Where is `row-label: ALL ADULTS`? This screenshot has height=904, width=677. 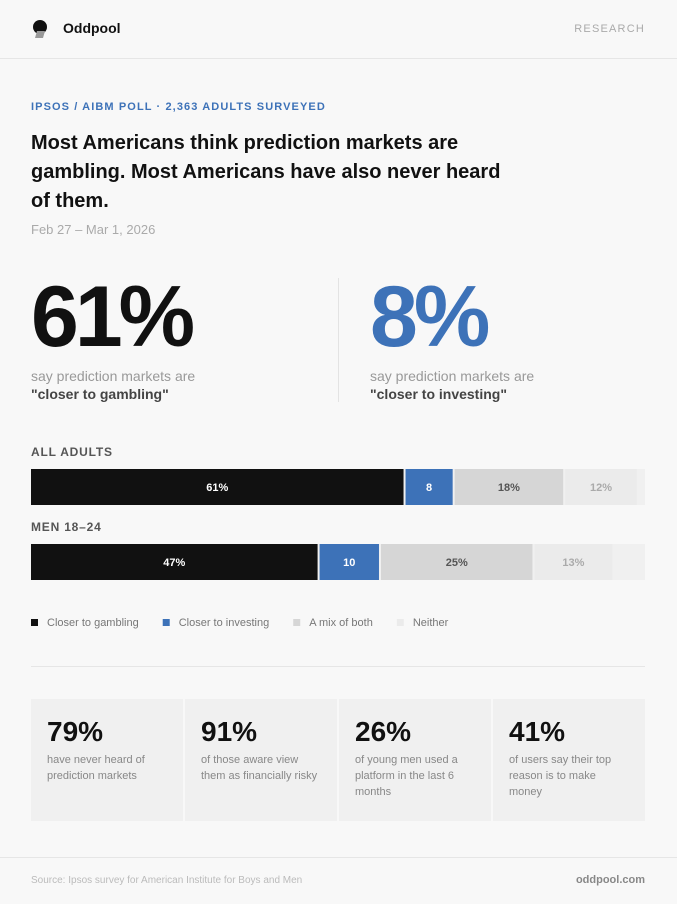 row-label: ALL ADULTS is located at coordinates (72, 452).